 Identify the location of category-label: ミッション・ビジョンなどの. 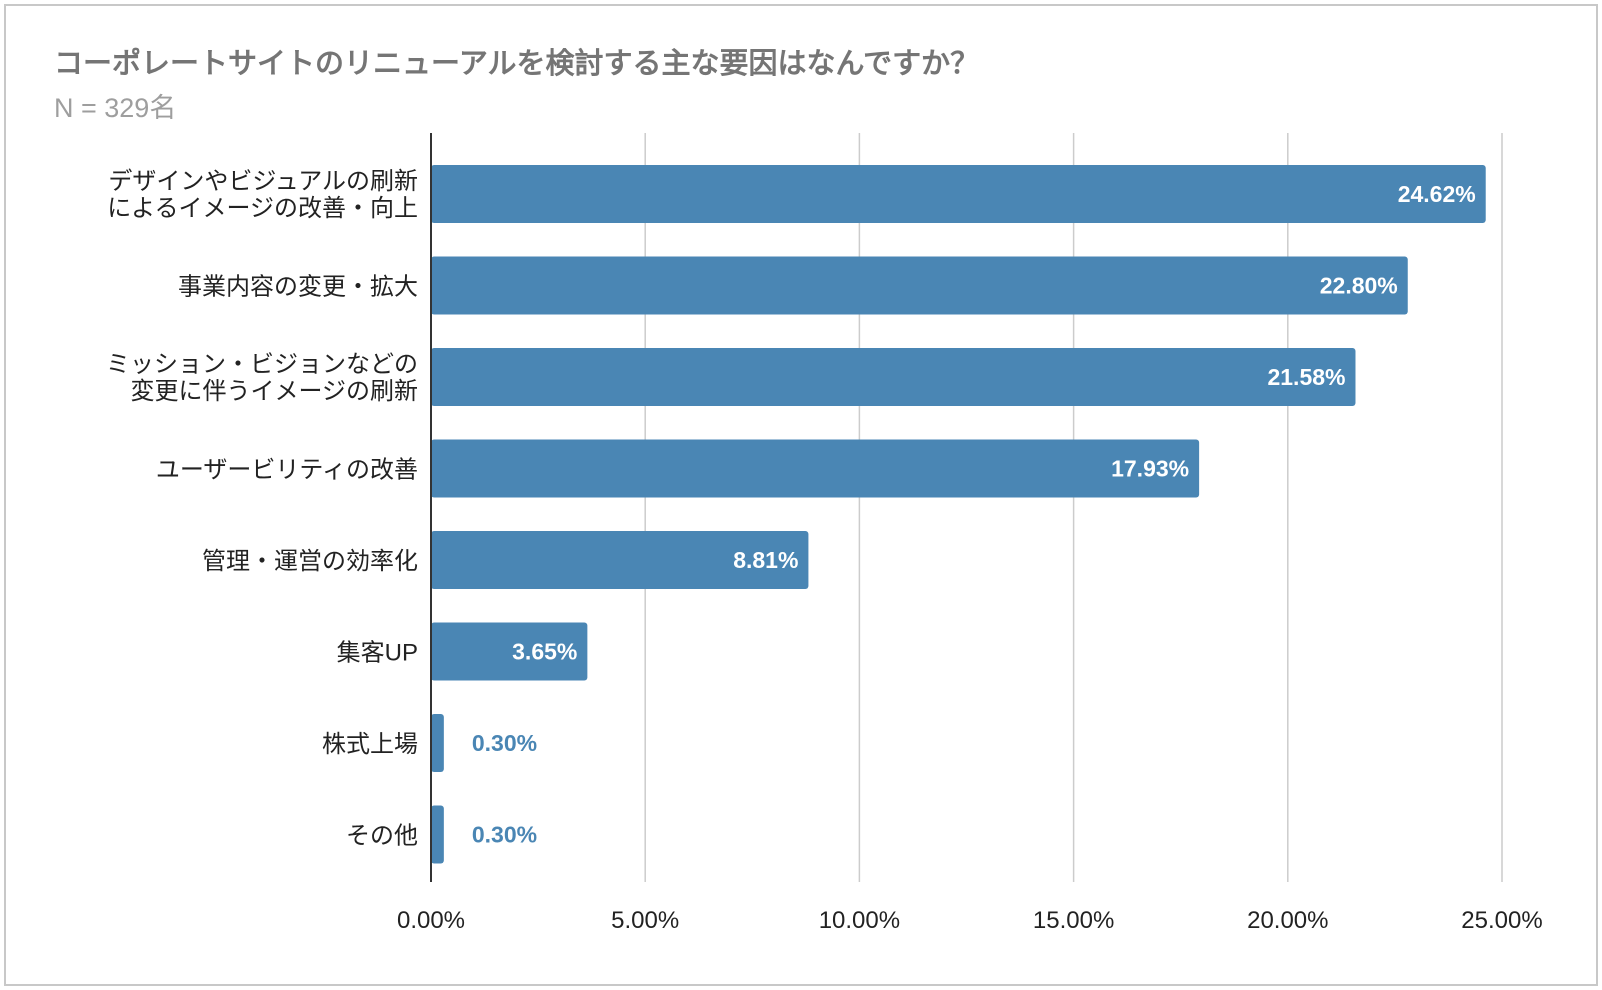
(262, 364).